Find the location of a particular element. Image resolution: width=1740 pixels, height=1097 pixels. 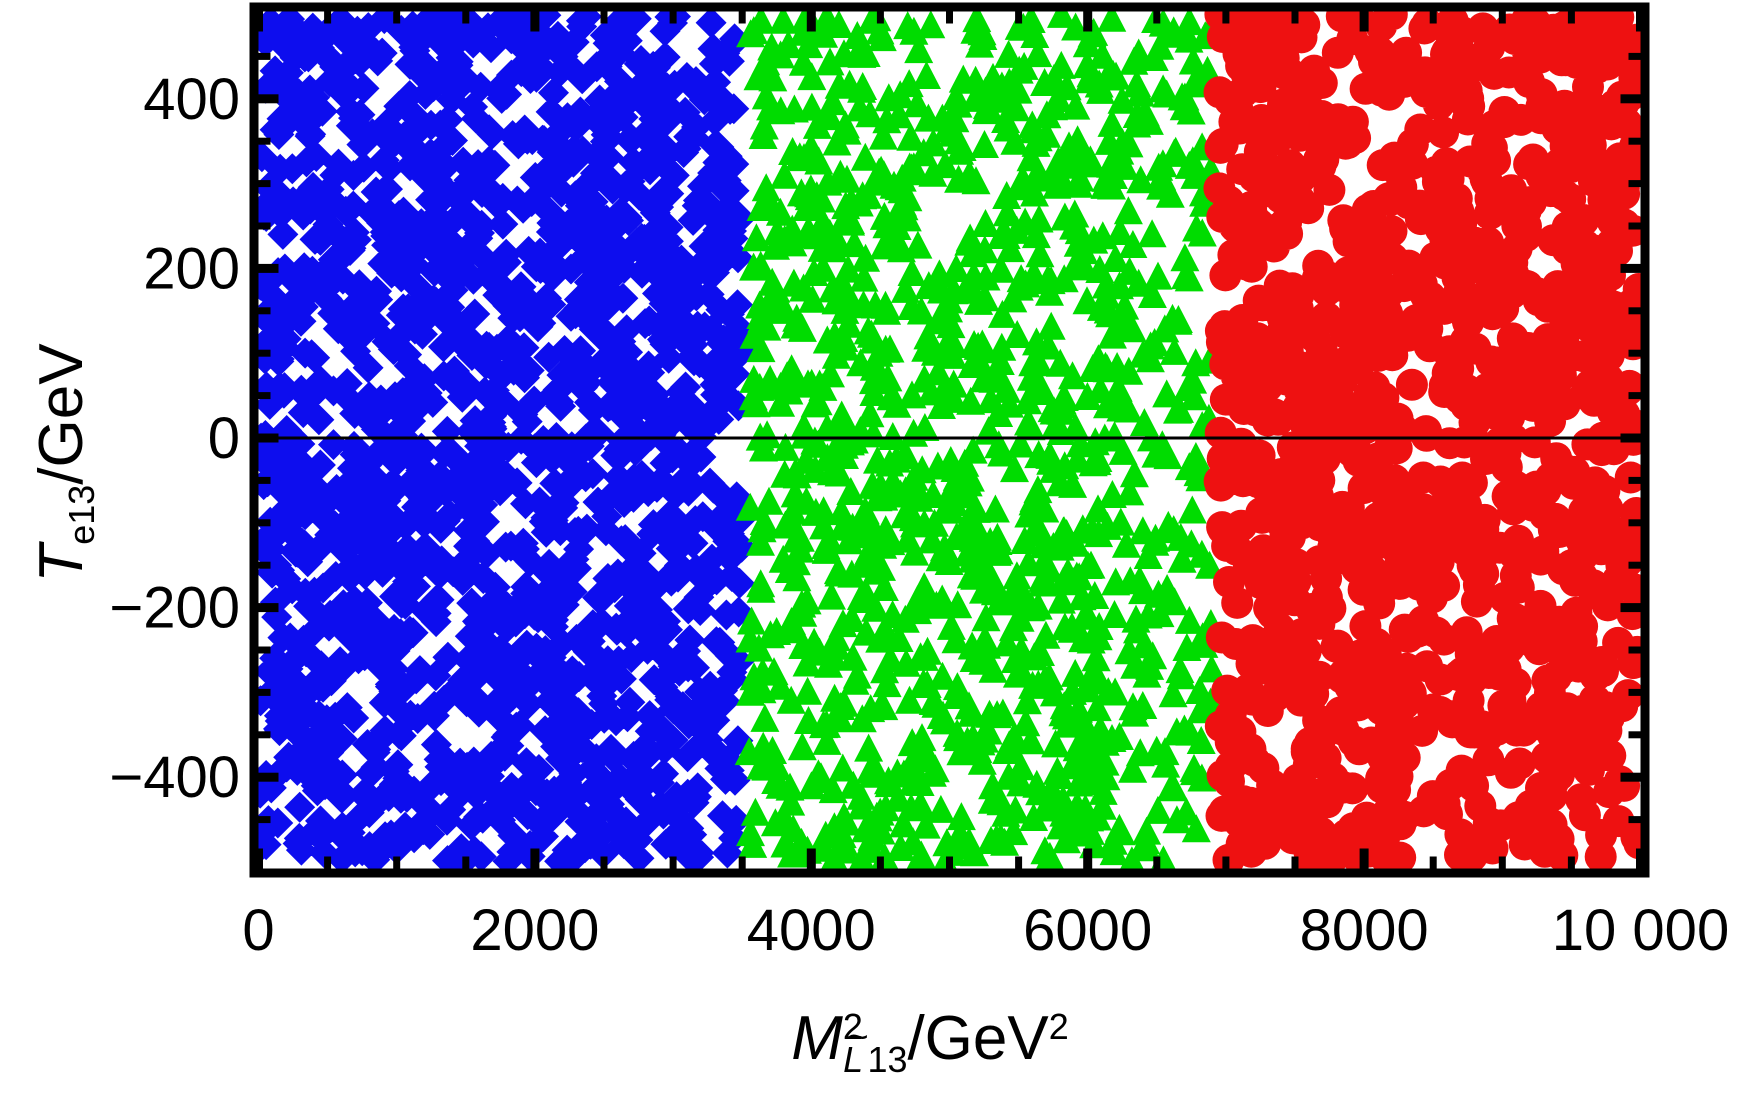

y-axis-subscript: e13 is located at coordinates (81, 514).